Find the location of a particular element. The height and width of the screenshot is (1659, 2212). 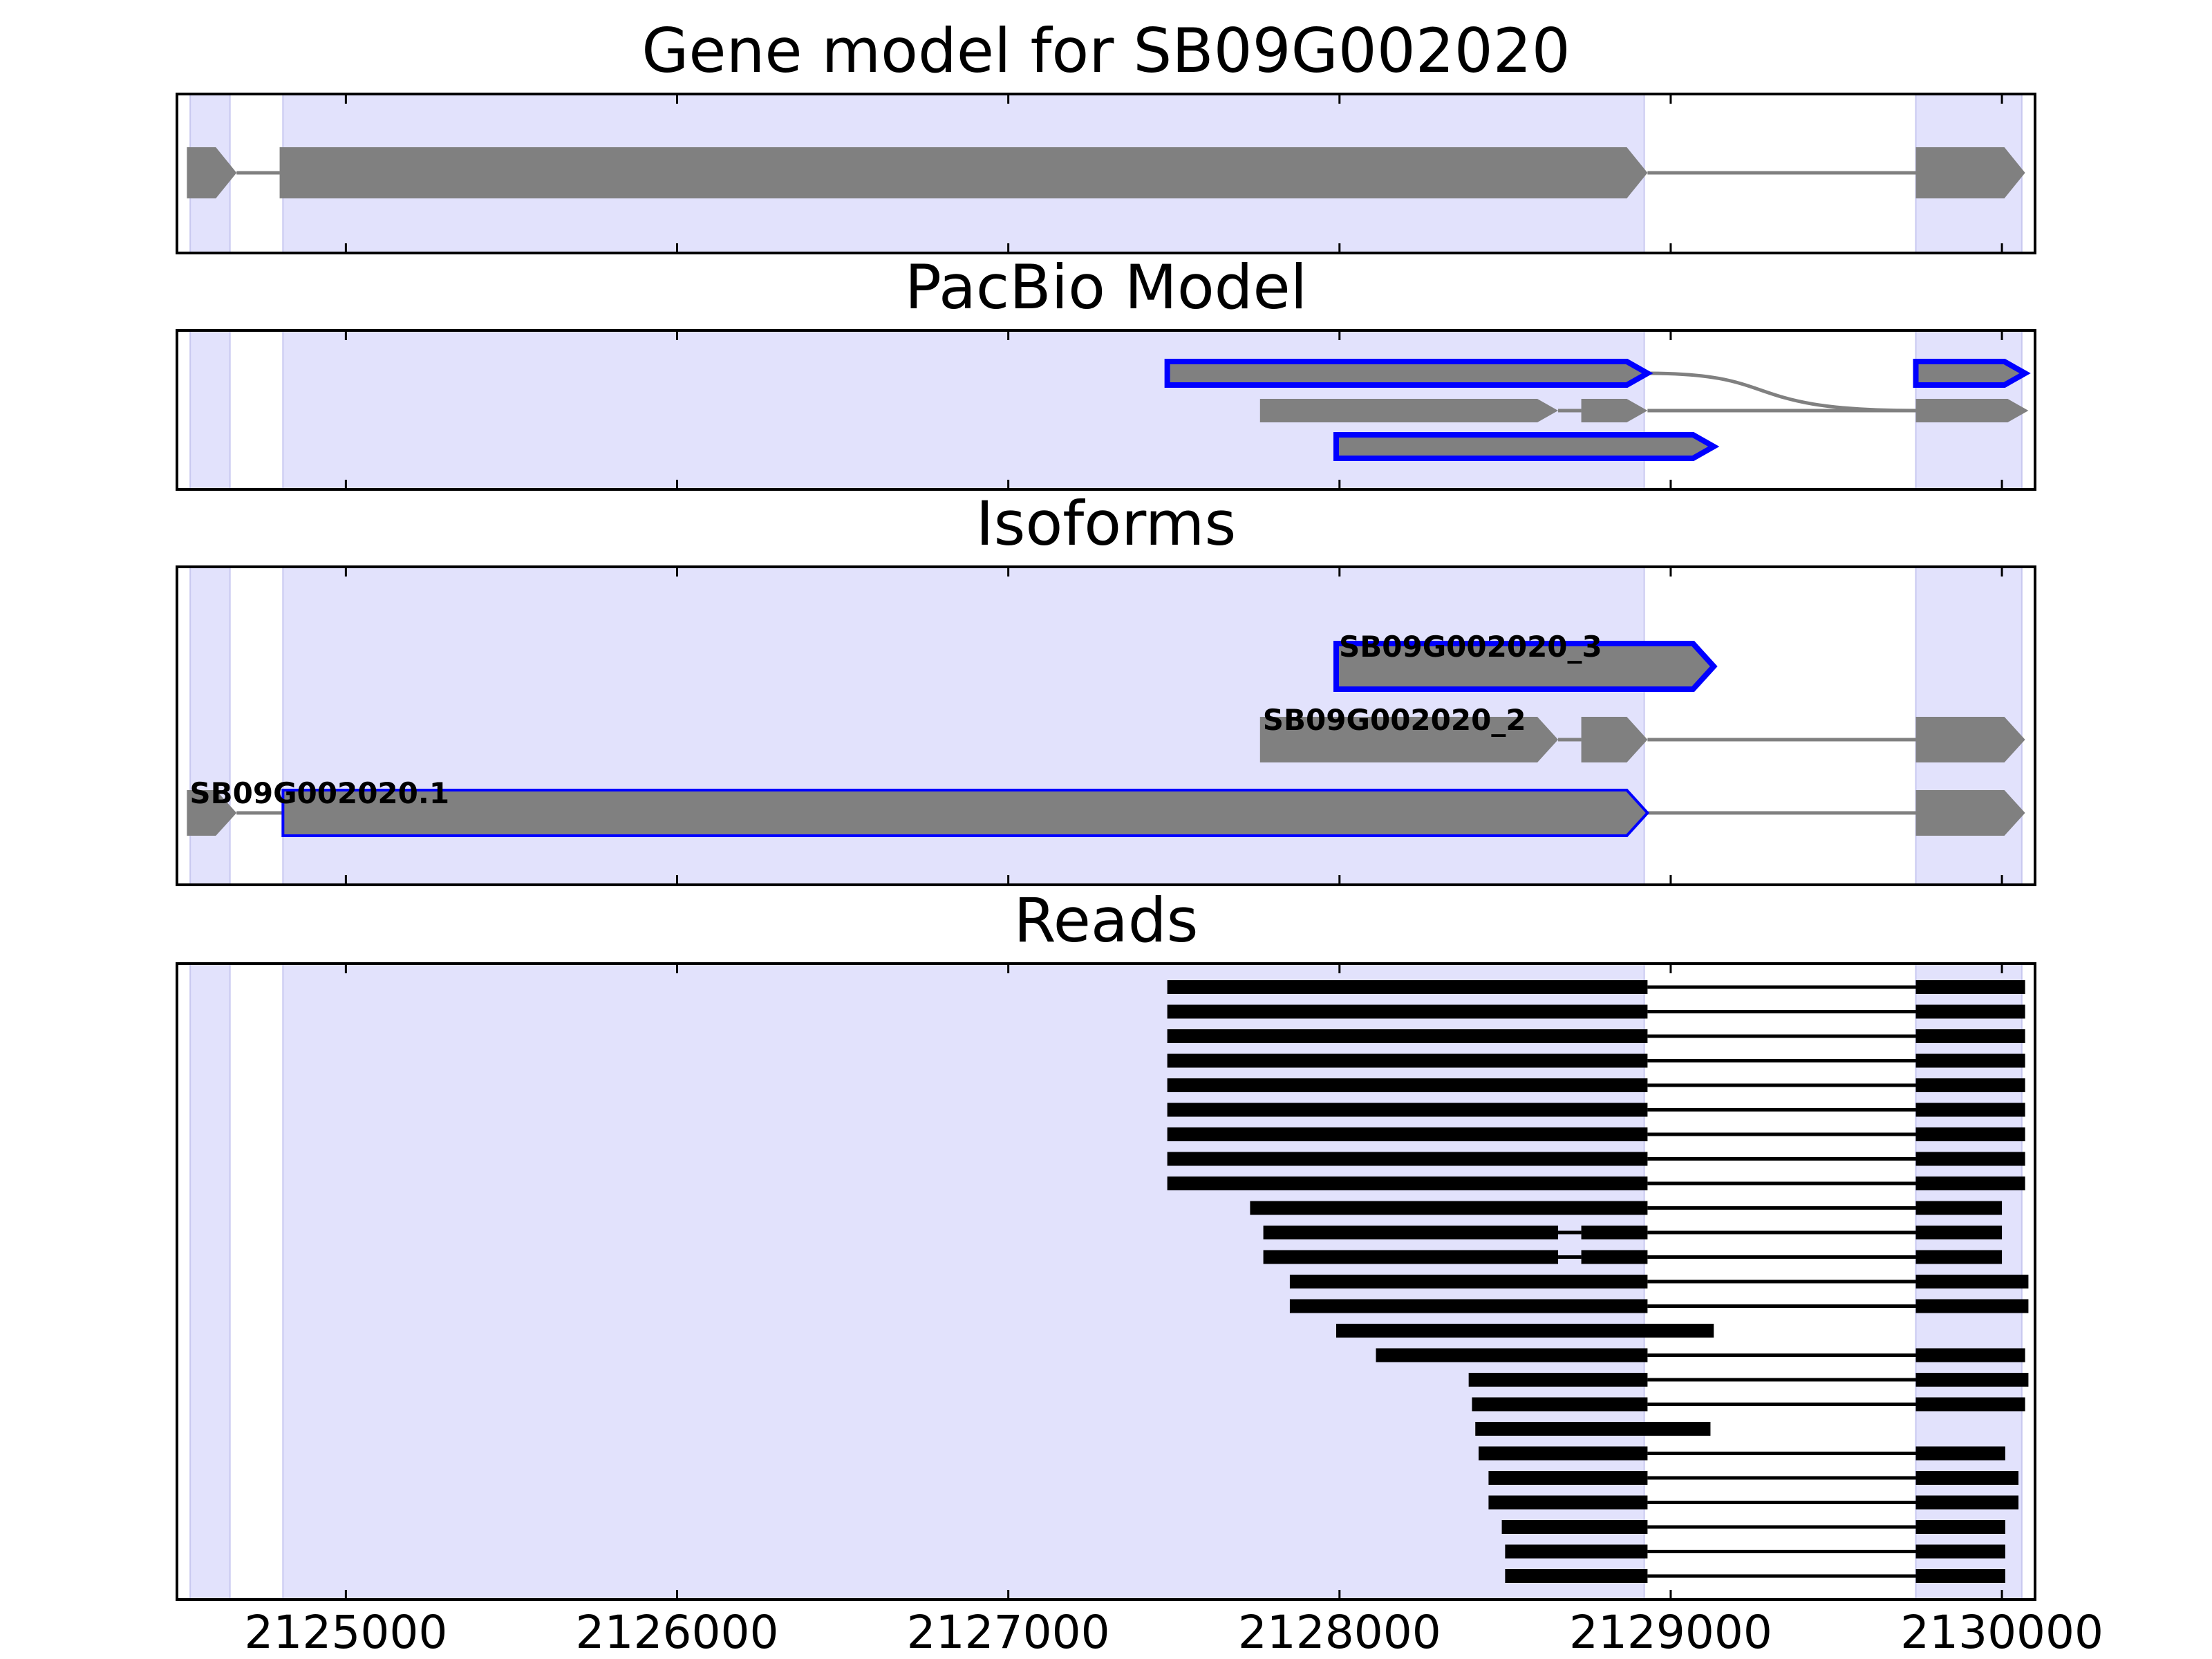

gene-row: SB09G002020_2 is located at coordinates (1642, 732).